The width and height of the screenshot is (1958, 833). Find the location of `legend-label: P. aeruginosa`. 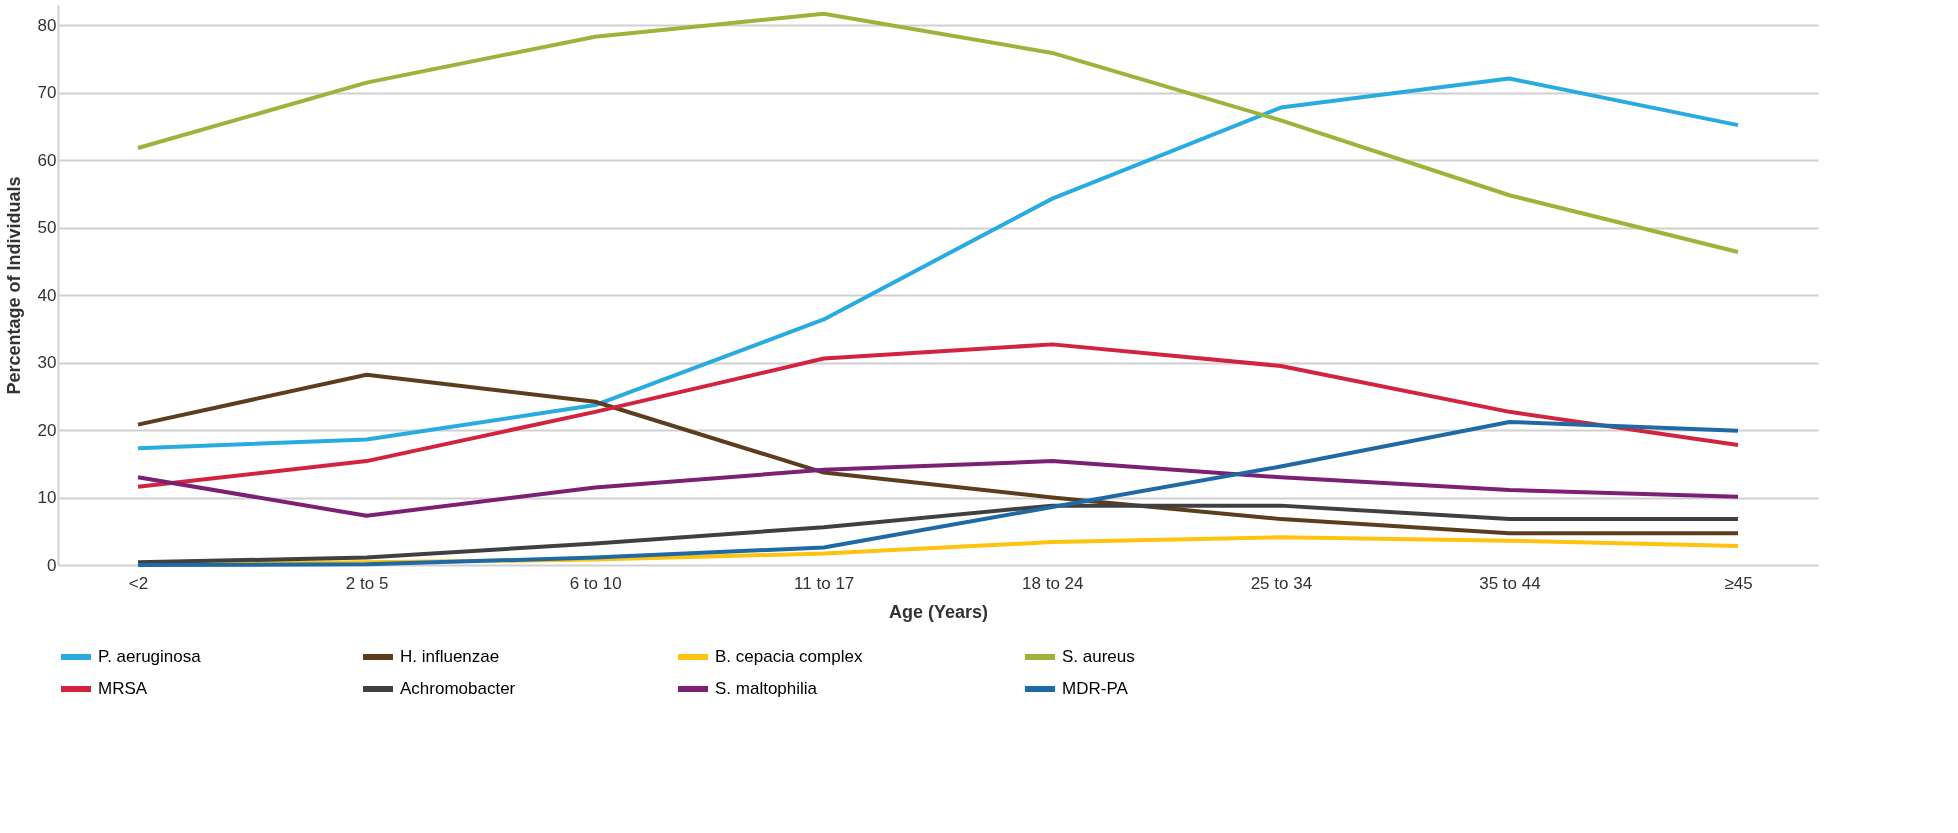

legend-label: P. aeruginosa is located at coordinates (150, 656).